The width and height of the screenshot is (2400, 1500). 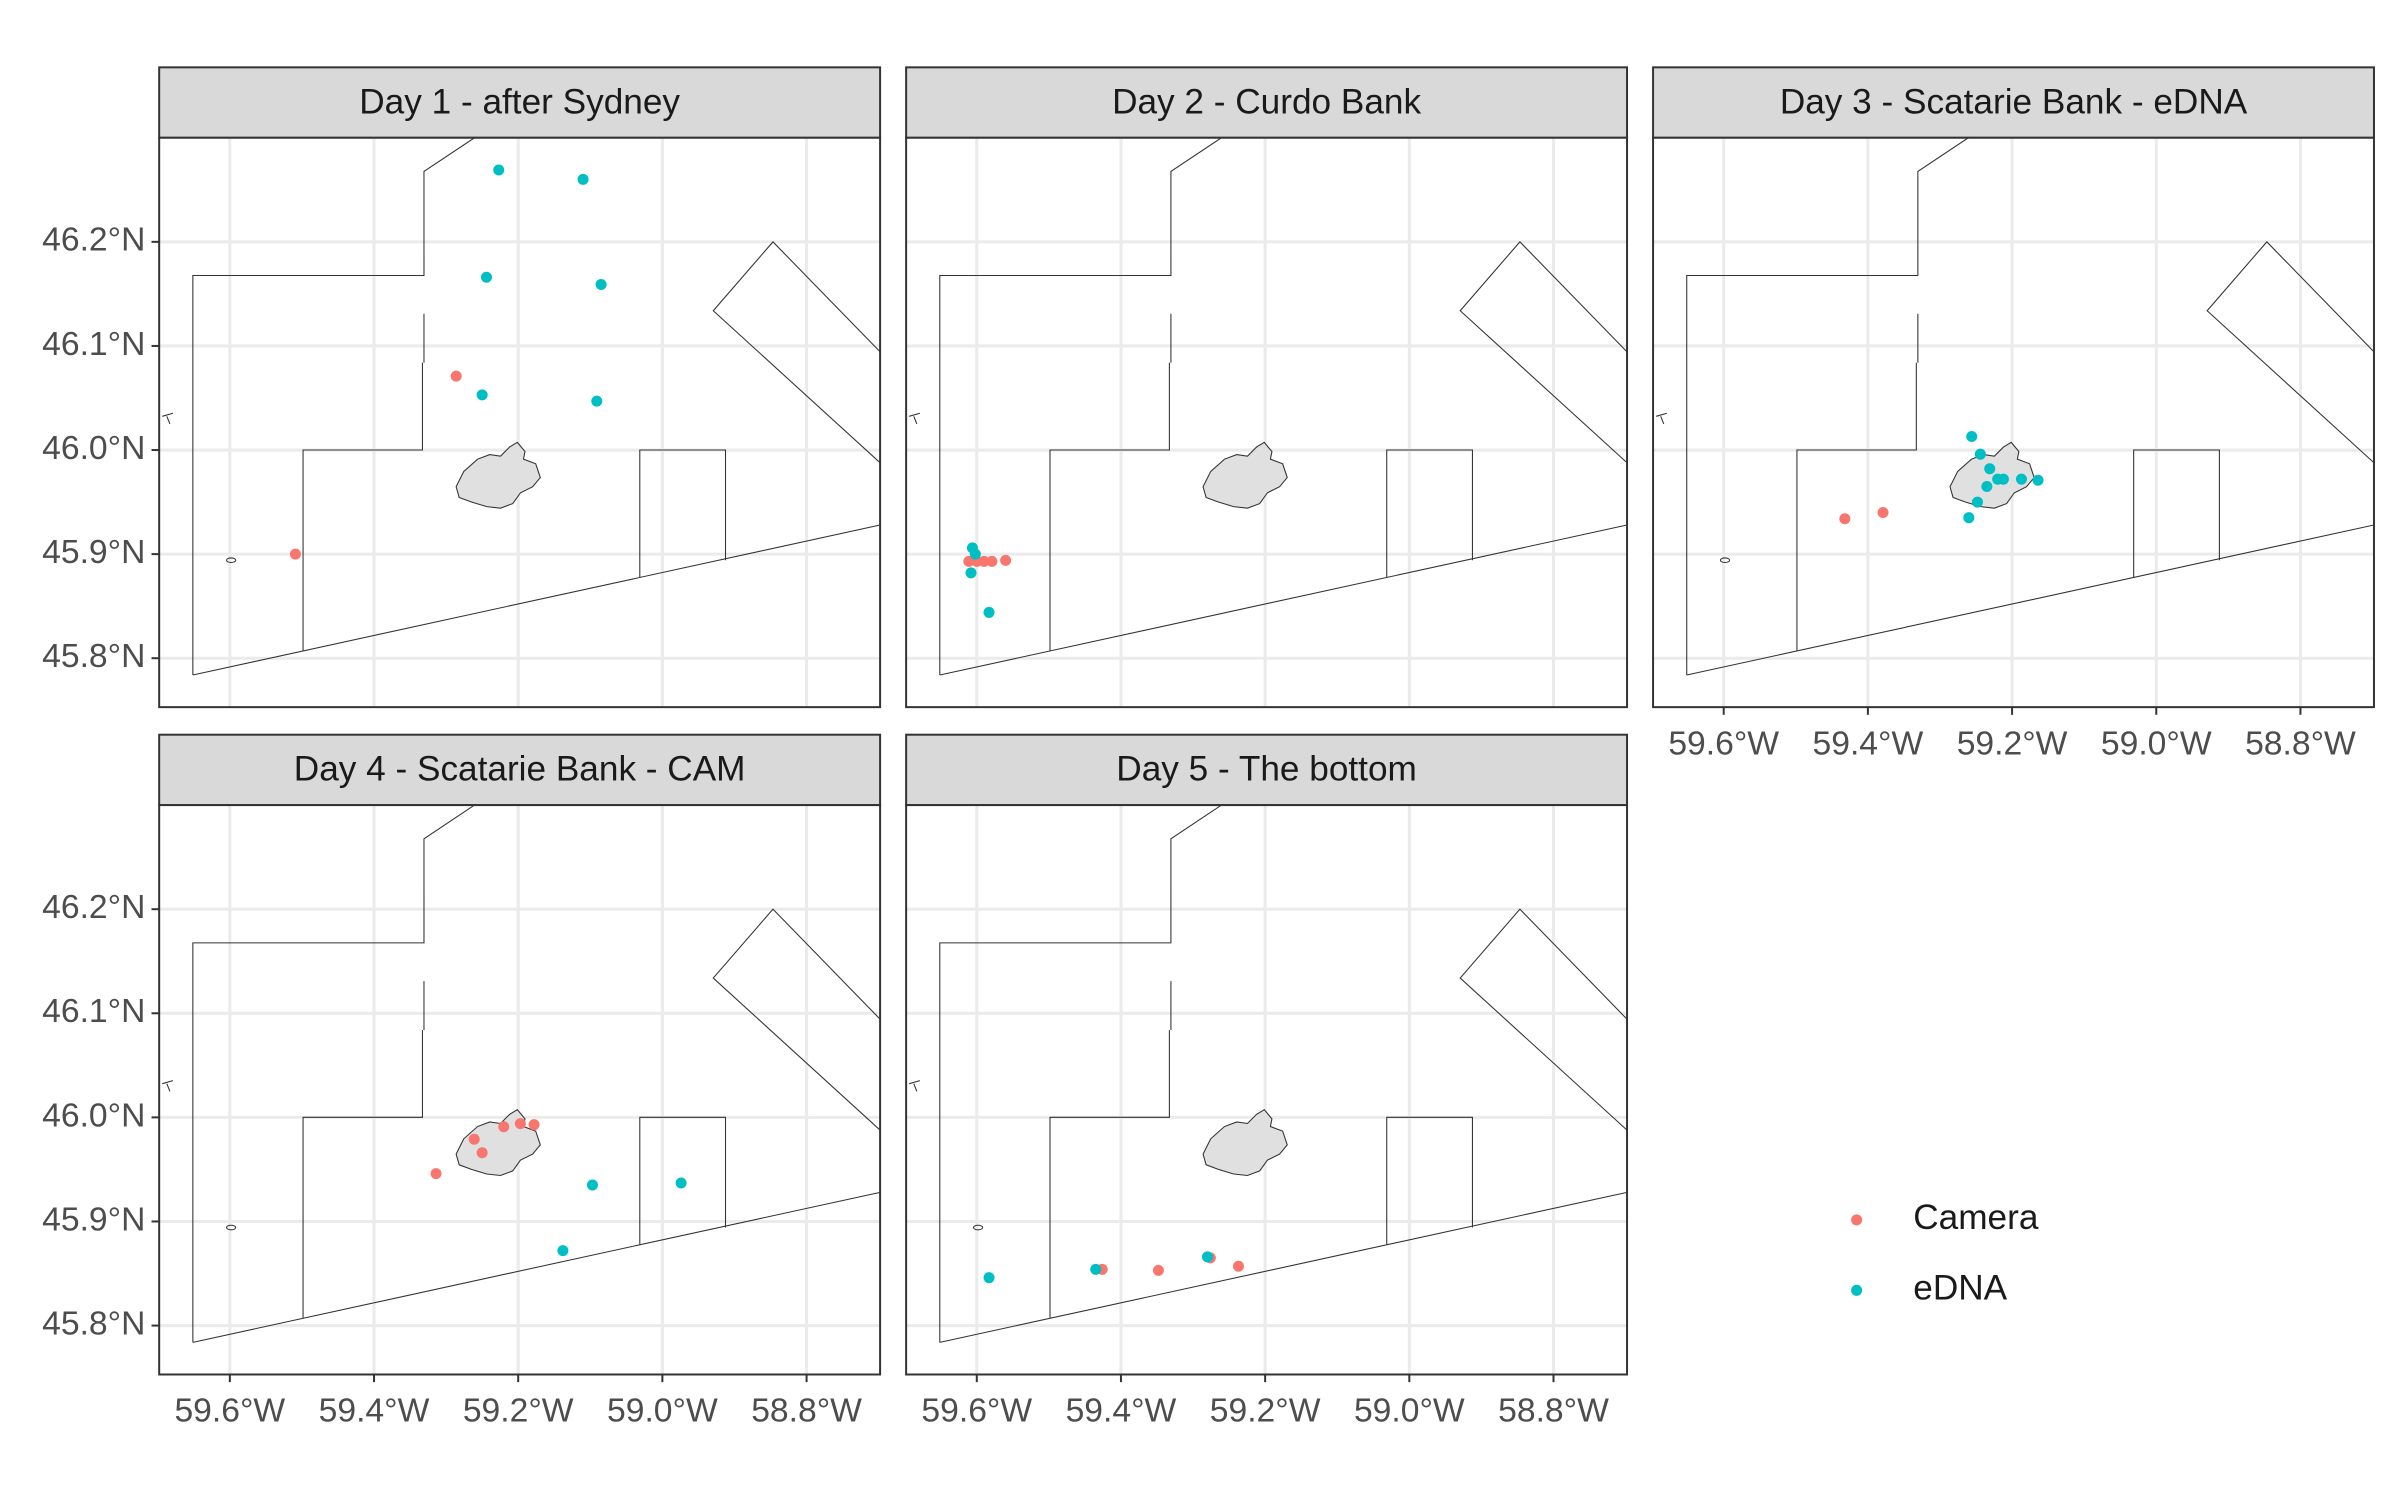 What do you see at coordinates (1960, 1288) in the screenshot?
I see `legend-label: eDNA` at bounding box center [1960, 1288].